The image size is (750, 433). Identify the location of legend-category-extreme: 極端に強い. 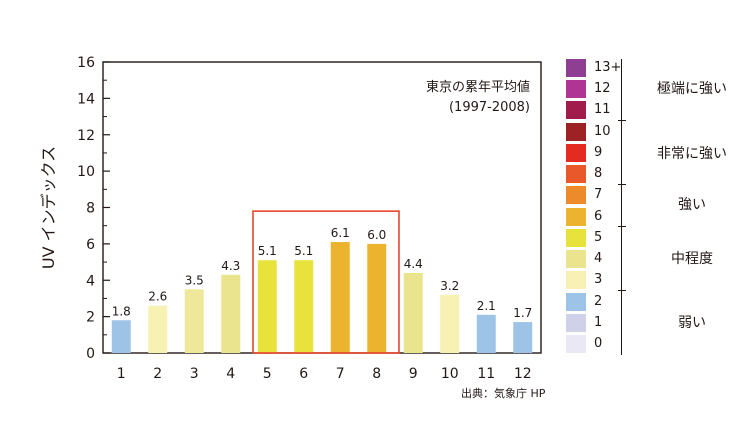
(692, 89).